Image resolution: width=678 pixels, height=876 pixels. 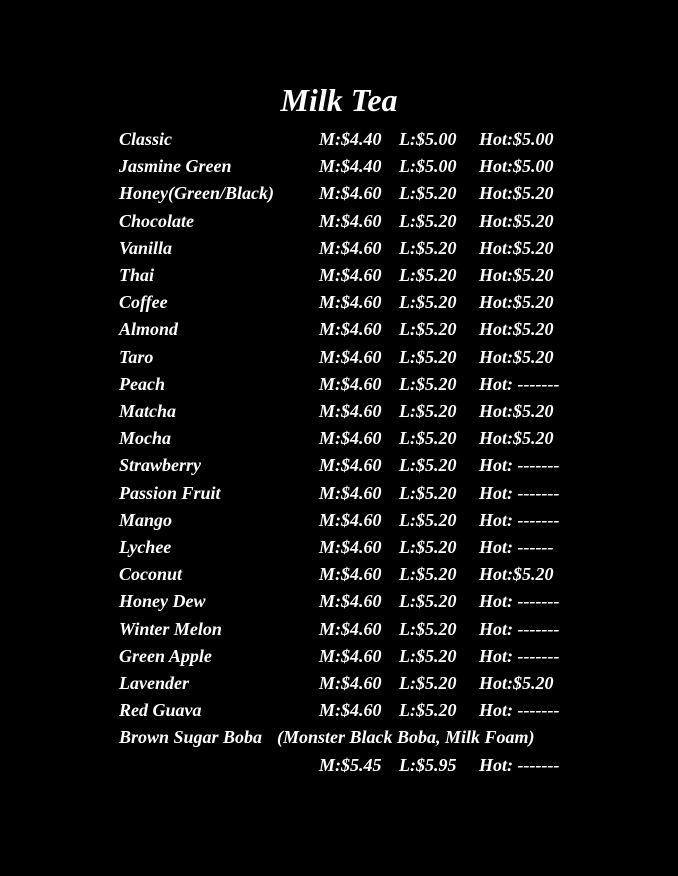 I want to click on item-name: Matcha, so click(x=148, y=411).